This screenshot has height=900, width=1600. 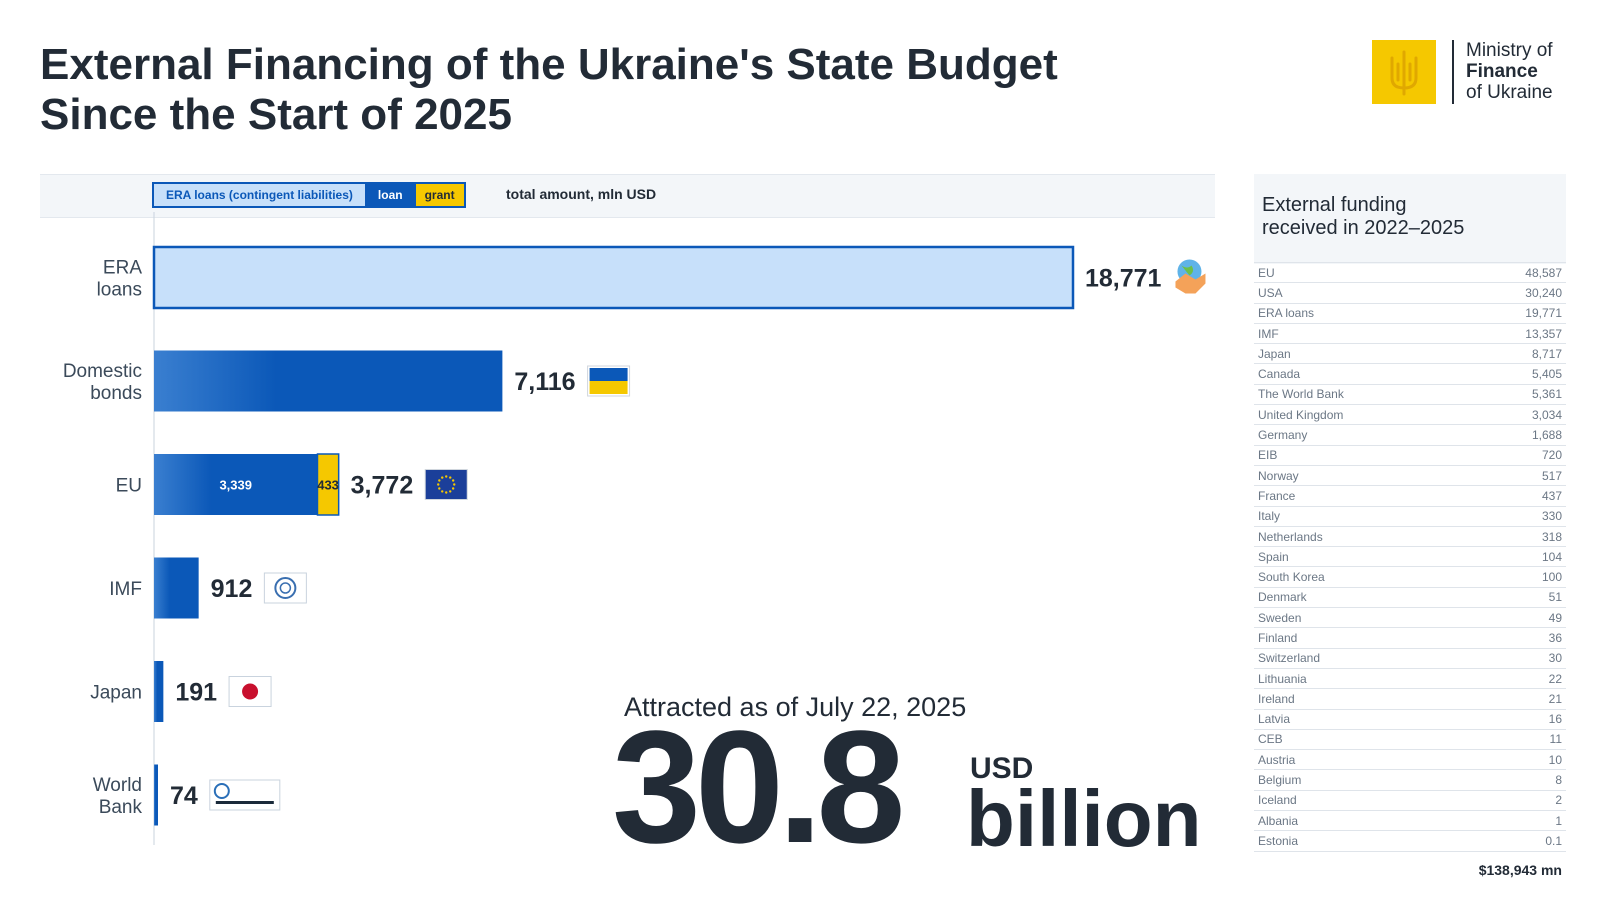 What do you see at coordinates (1363, 228) in the screenshot?
I see `funding-title-line2: received in 2022–2025` at bounding box center [1363, 228].